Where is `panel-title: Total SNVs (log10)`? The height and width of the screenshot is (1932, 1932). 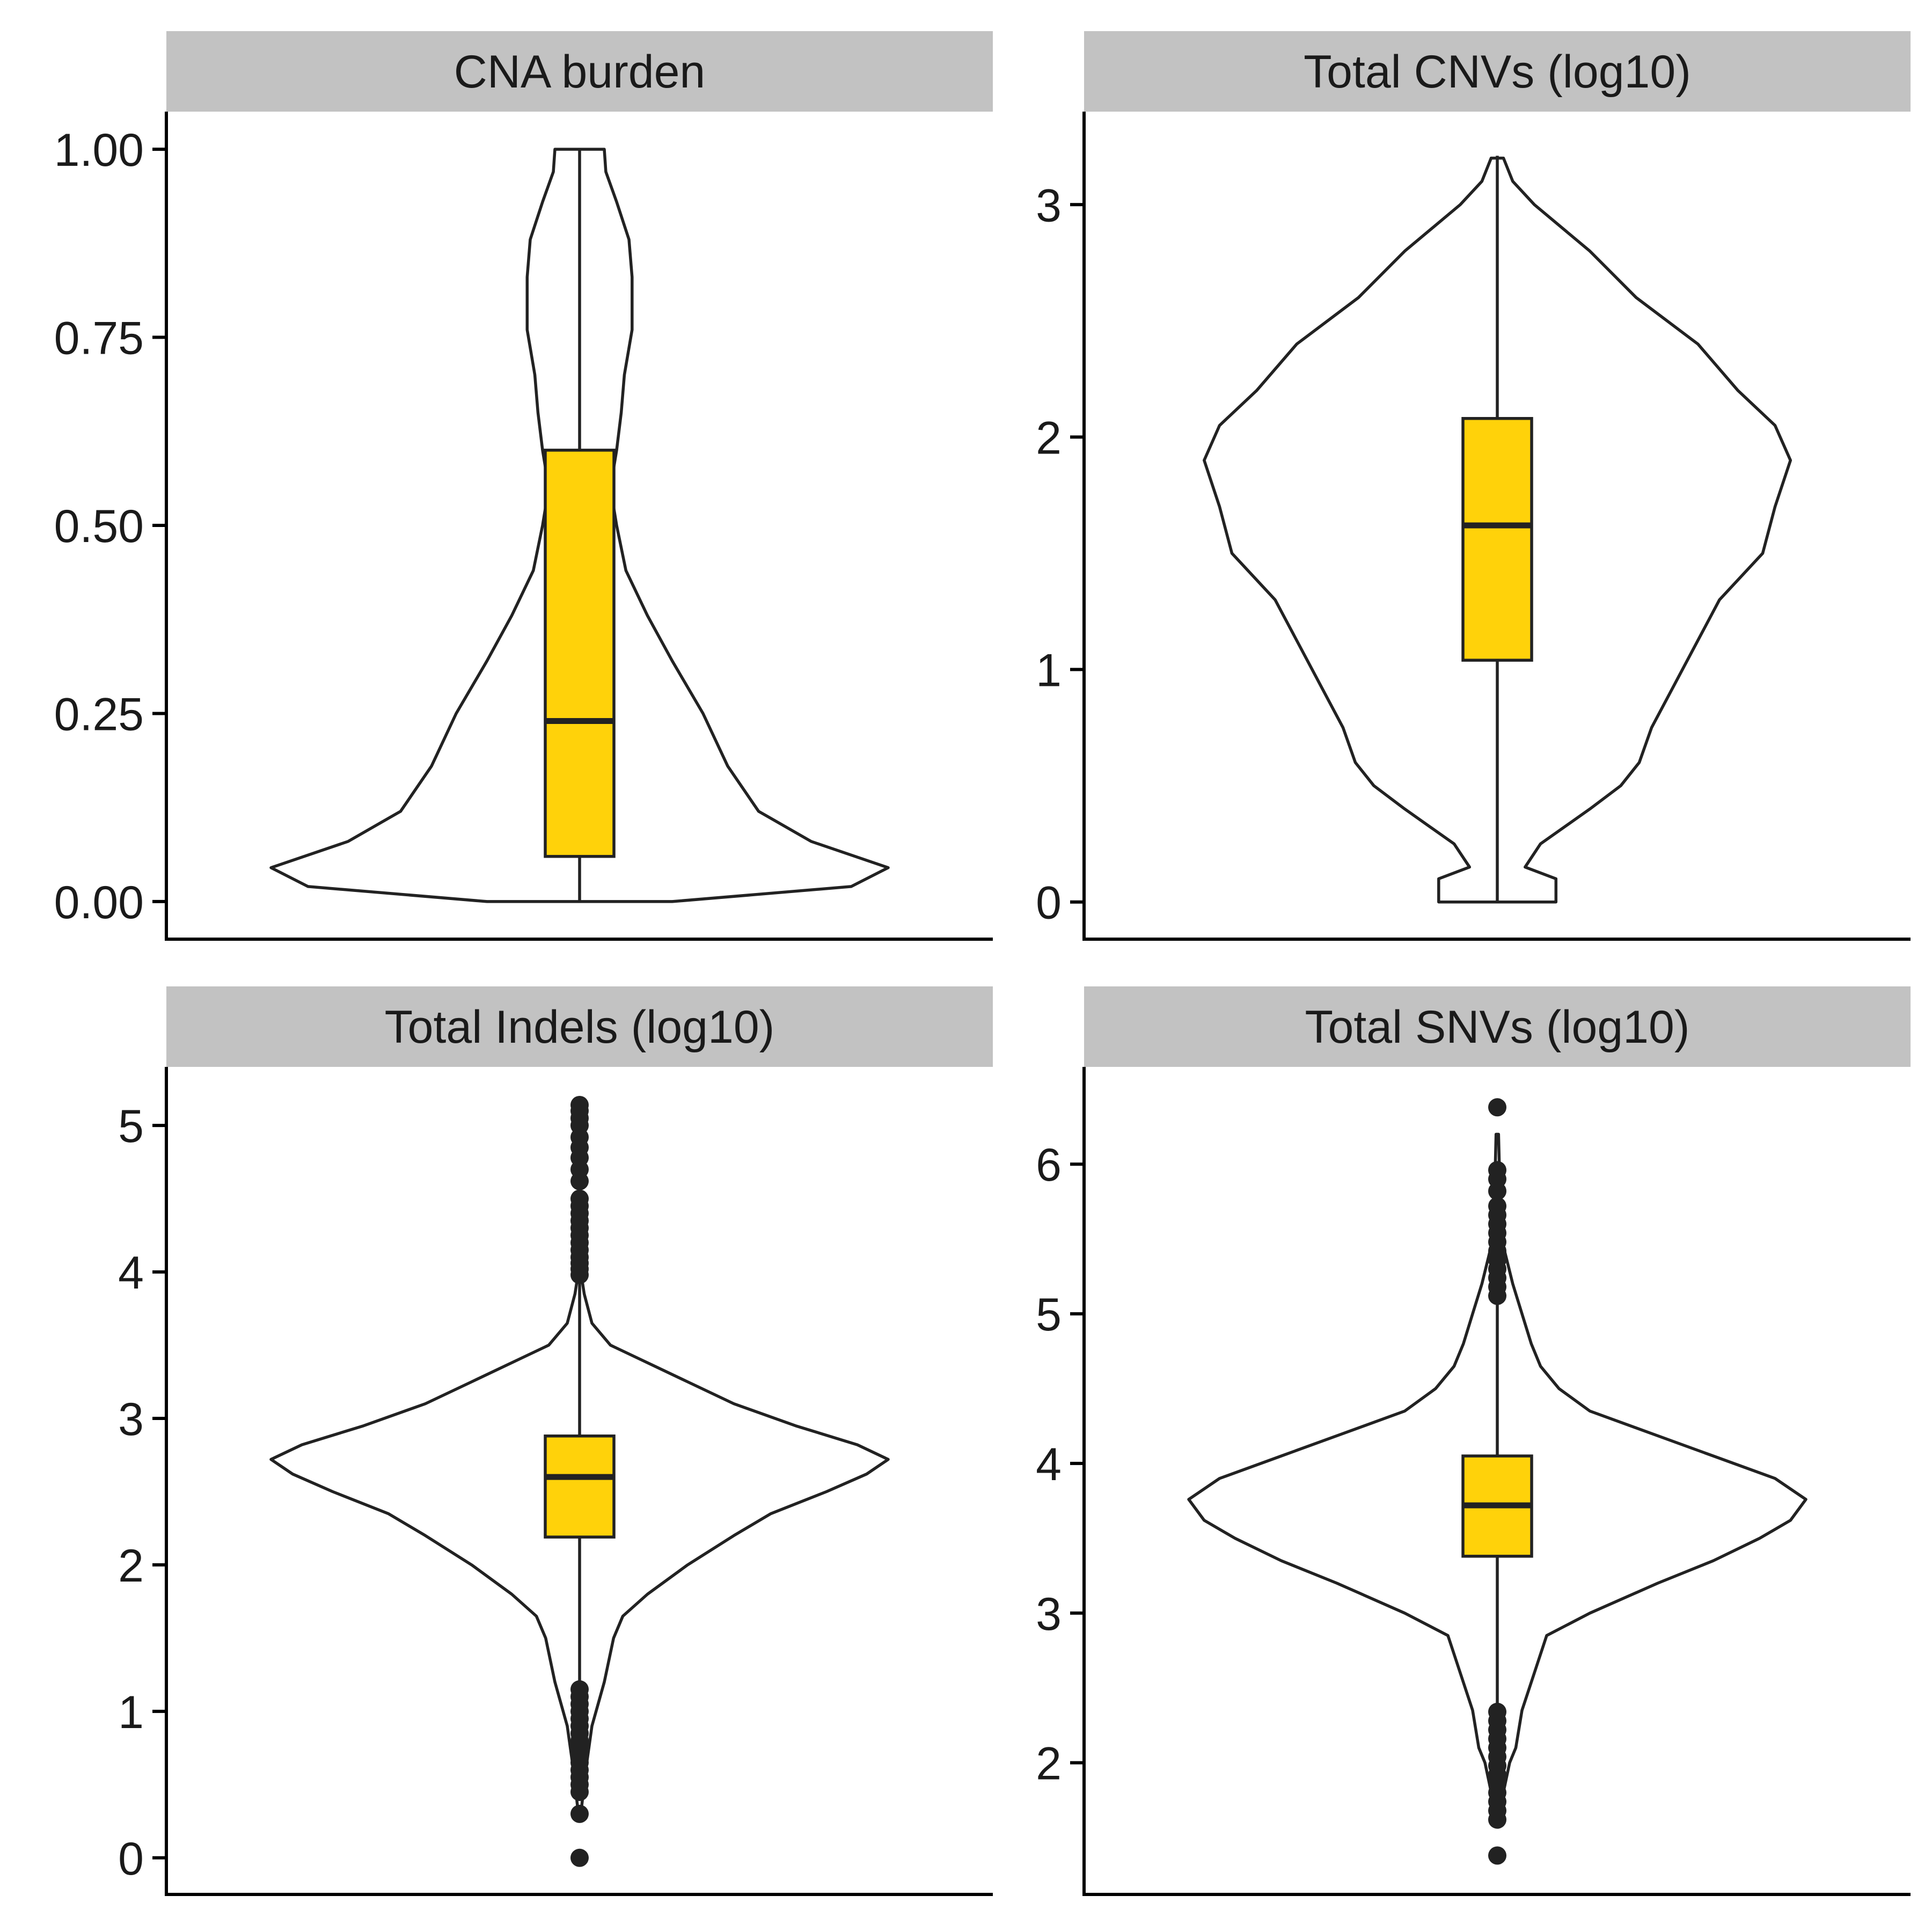 panel-title: Total SNVs (log10) is located at coordinates (1497, 1027).